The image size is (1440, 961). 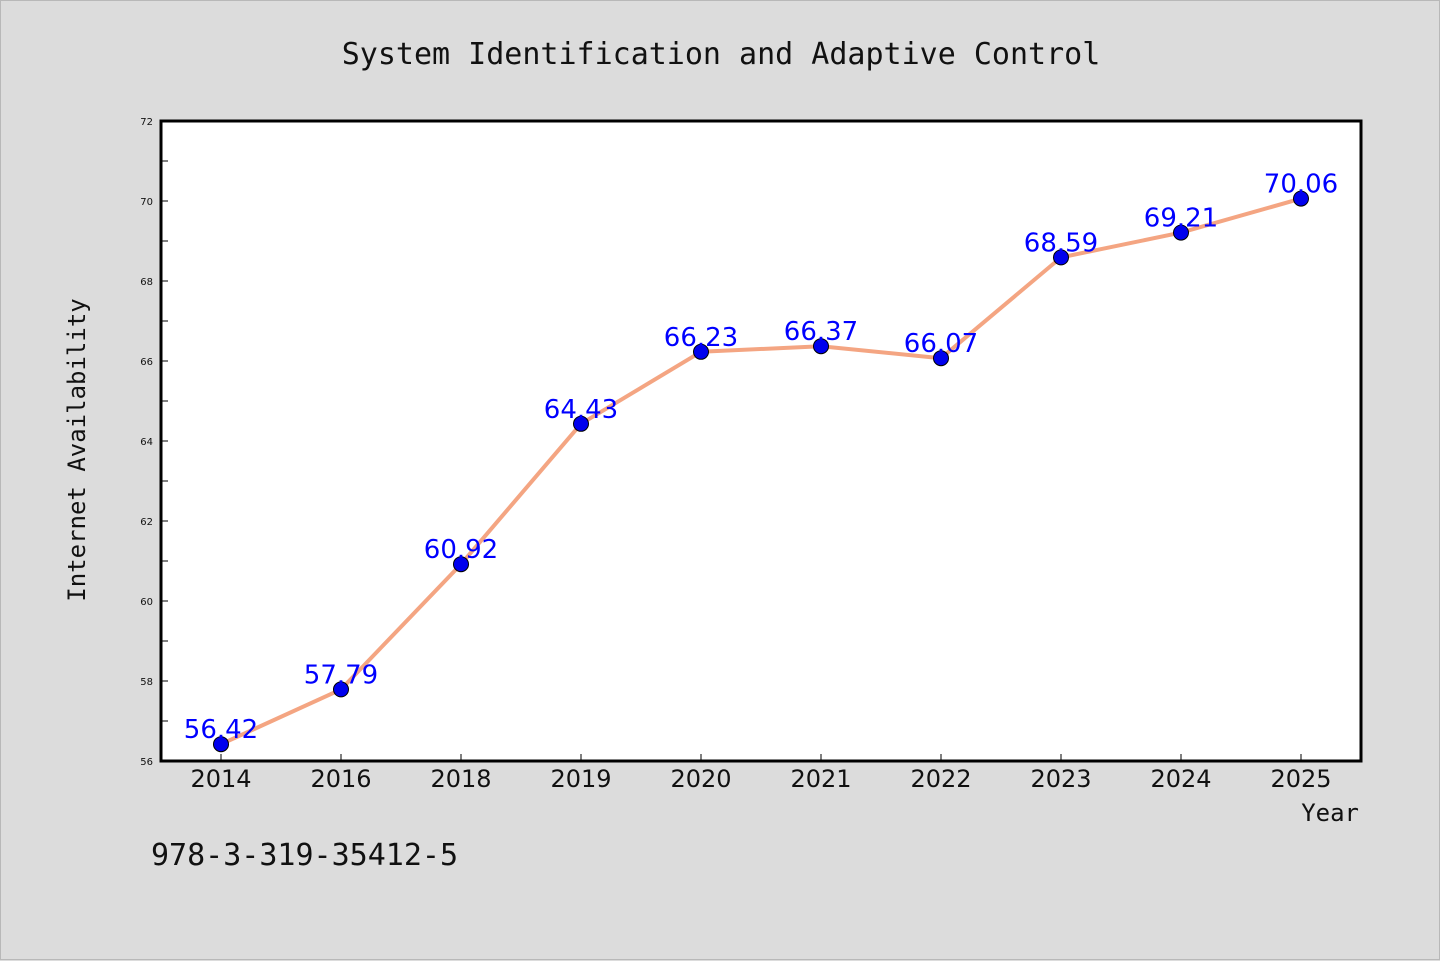 What do you see at coordinates (941, 344) in the screenshot?
I see `data-label: 66.07` at bounding box center [941, 344].